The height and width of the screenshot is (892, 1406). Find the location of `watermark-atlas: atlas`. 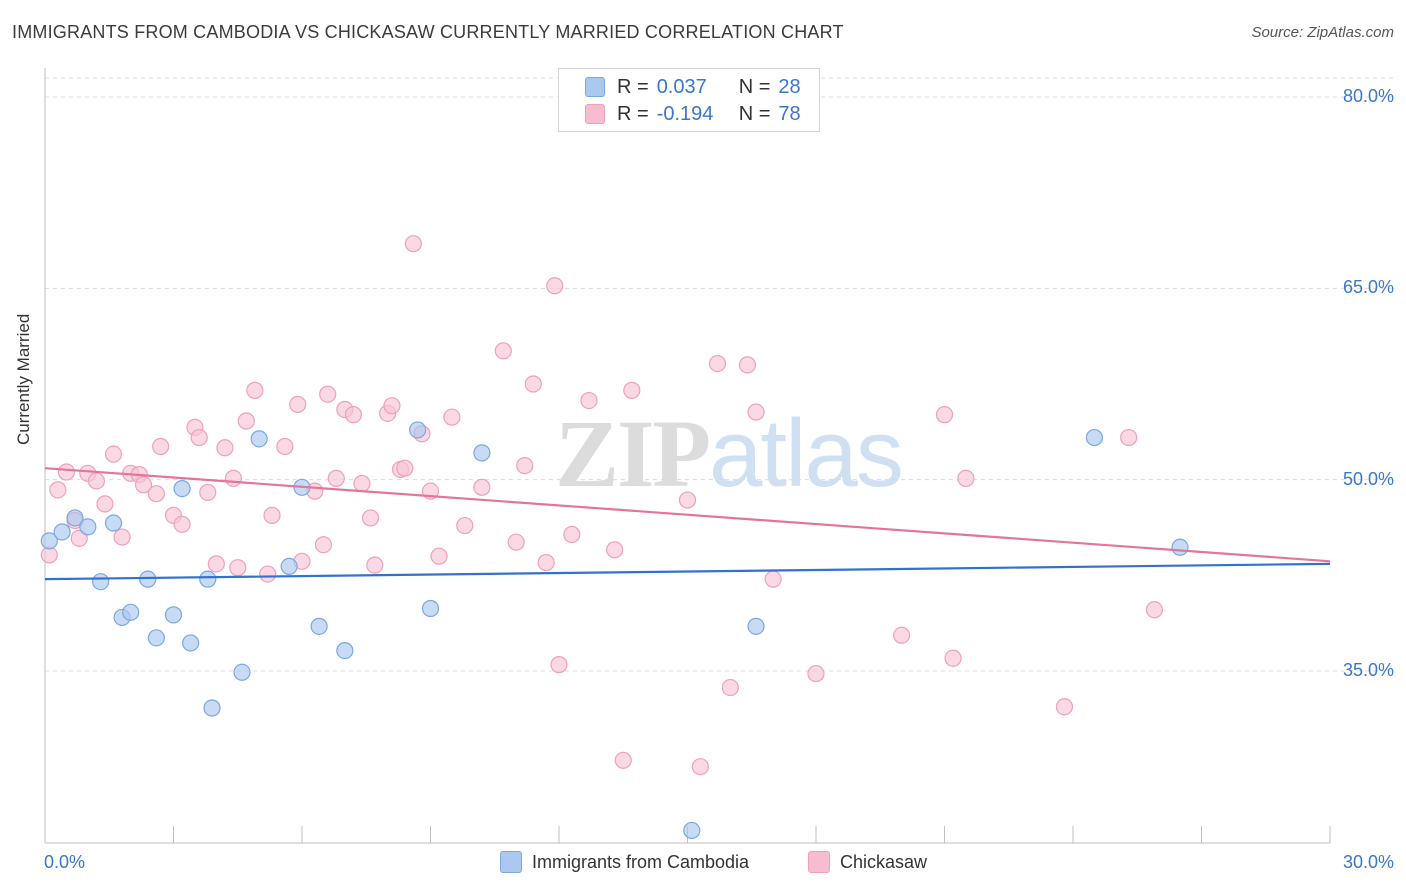

watermark-atlas: atlas is located at coordinates (806, 453).